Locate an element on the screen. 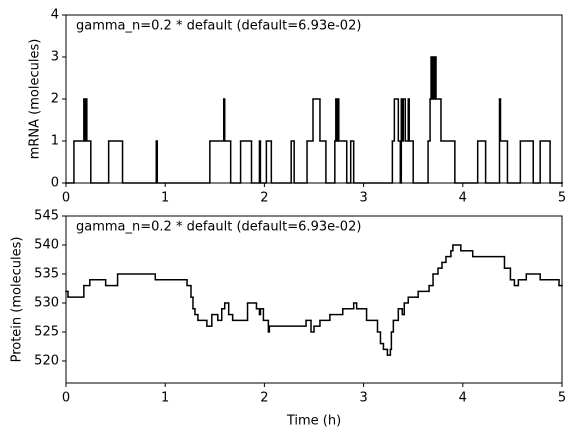  y-tick-label: 4 is located at coordinates (55, 15).